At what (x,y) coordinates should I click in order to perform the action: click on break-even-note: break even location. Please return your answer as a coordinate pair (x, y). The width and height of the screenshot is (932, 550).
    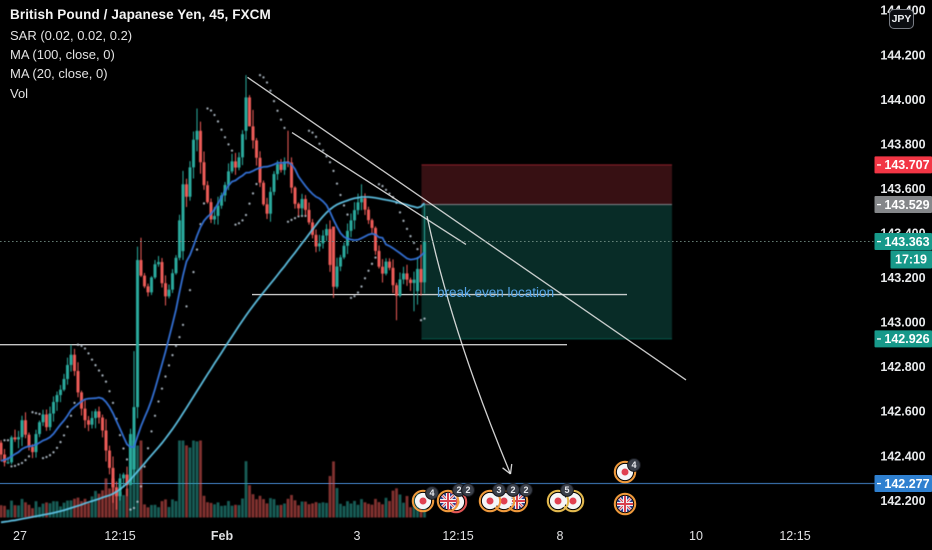
    Looking at the image, I should click on (495, 292).